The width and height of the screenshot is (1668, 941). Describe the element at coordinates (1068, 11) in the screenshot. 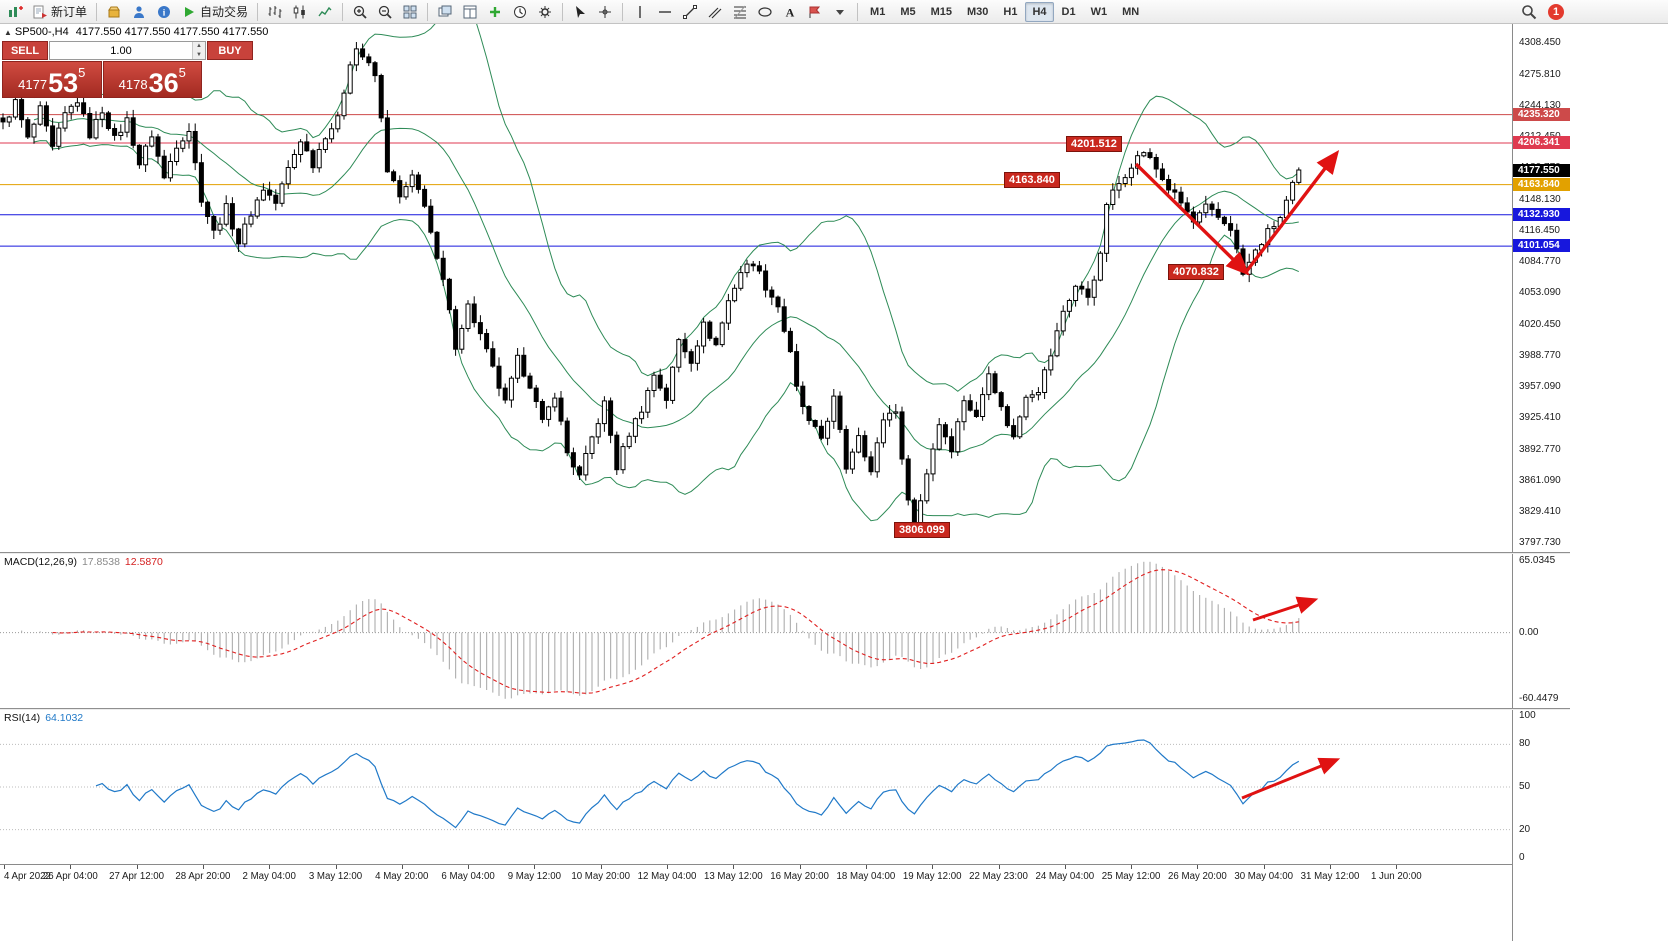

I see `timeframe-d1-button: D1` at that location.